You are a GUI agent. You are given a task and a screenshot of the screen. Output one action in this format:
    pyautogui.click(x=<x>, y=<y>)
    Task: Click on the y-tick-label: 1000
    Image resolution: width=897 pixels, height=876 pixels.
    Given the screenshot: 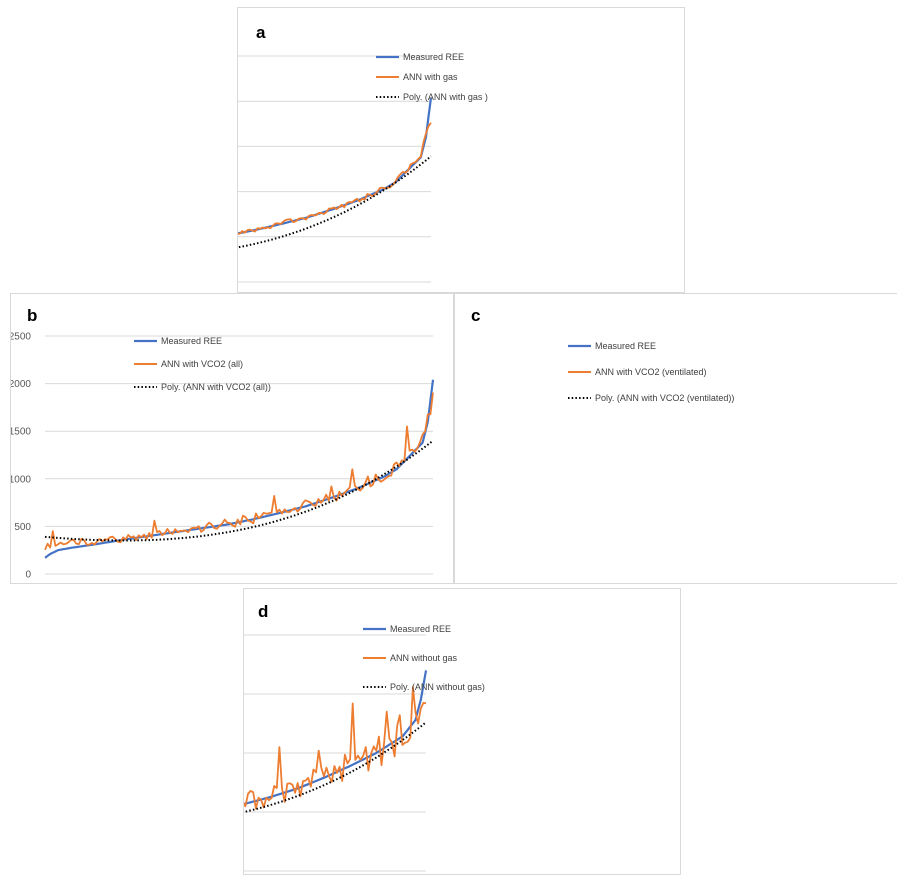 What is the action you would take?
    pyautogui.click(x=21, y=479)
    